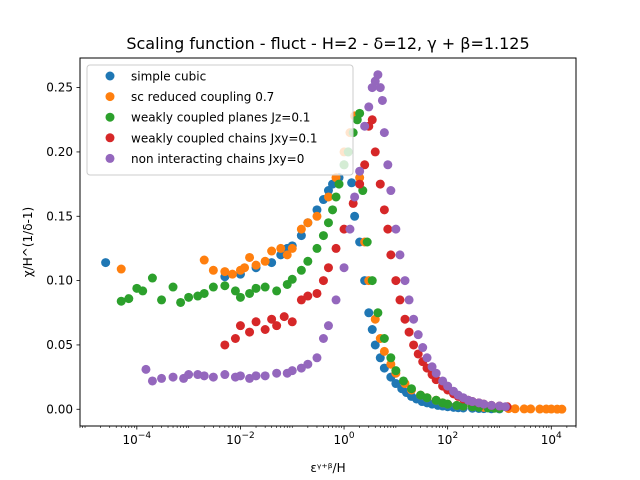 Image resolution: width=640 pixels, height=480 pixels. Describe the element at coordinates (168, 77) in the screenshot. I see `legend-label: simple cubic` at that location.